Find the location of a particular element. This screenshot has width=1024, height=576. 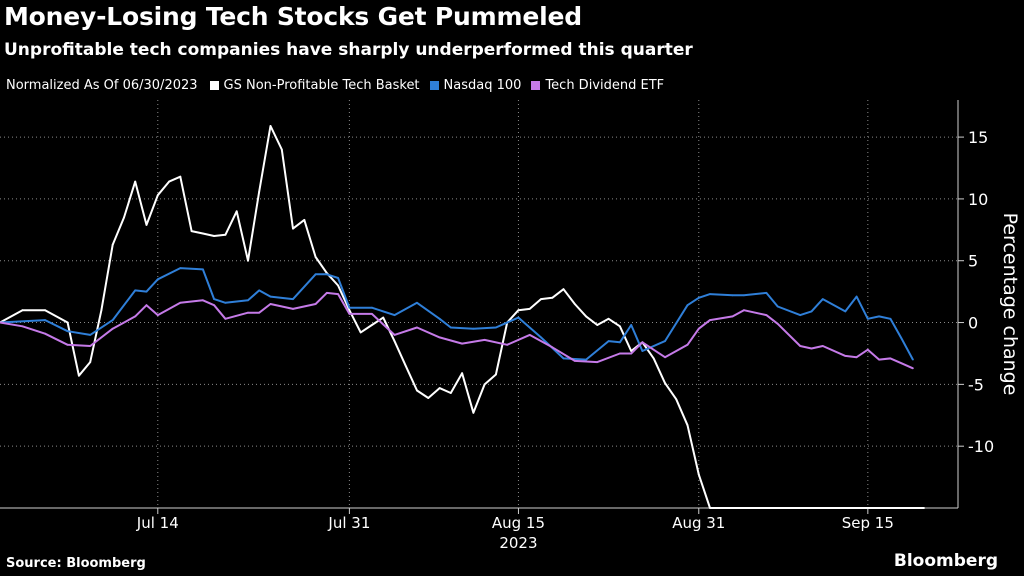

legend-item-nasdaq-100: Nasdaq 100 is located at coordinates (475, 85).